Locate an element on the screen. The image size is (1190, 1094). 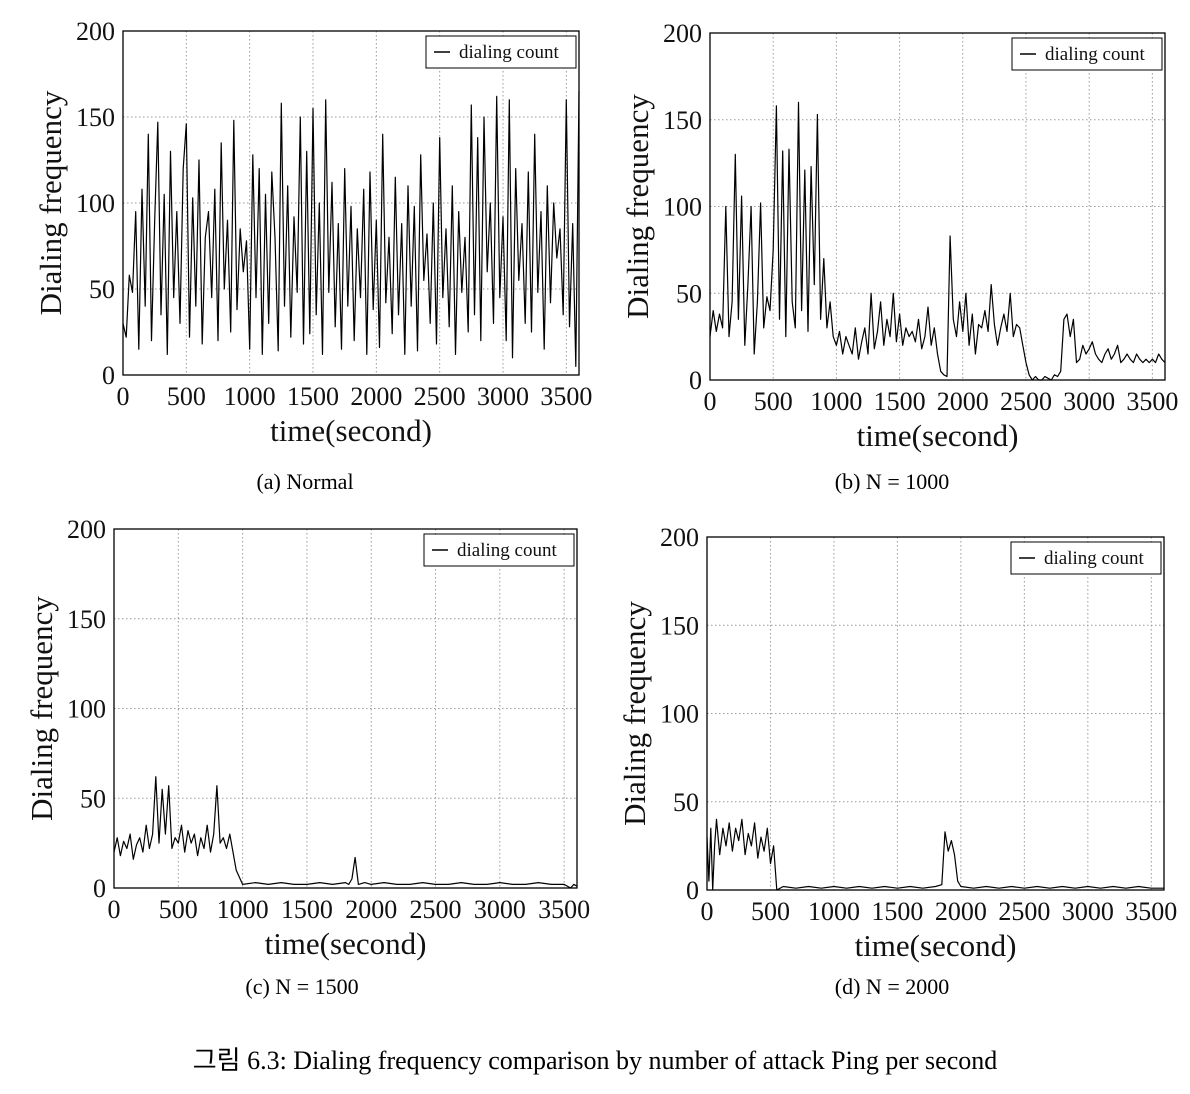
subcaption-d: (d) N = 2000 is located at coordinates (892, 986).